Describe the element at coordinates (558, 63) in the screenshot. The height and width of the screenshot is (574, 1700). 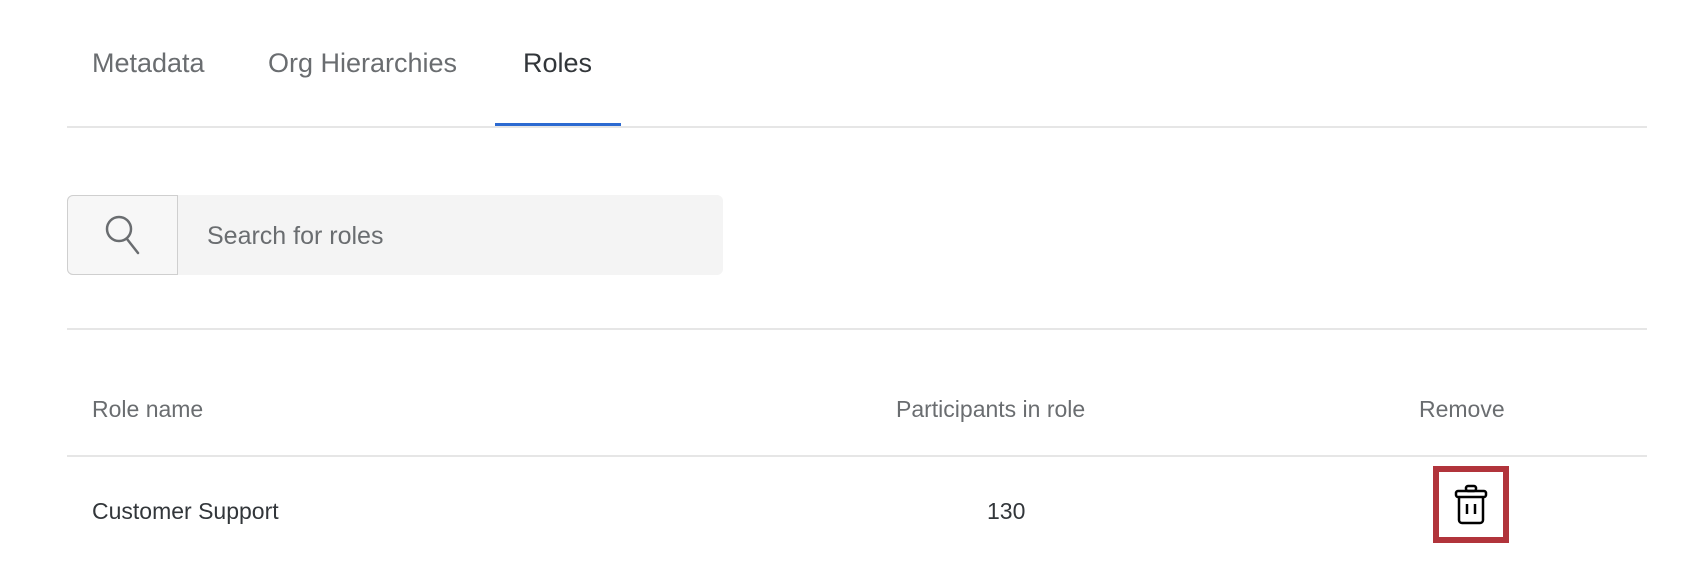
I see `tab-roles: Roles` at that location.